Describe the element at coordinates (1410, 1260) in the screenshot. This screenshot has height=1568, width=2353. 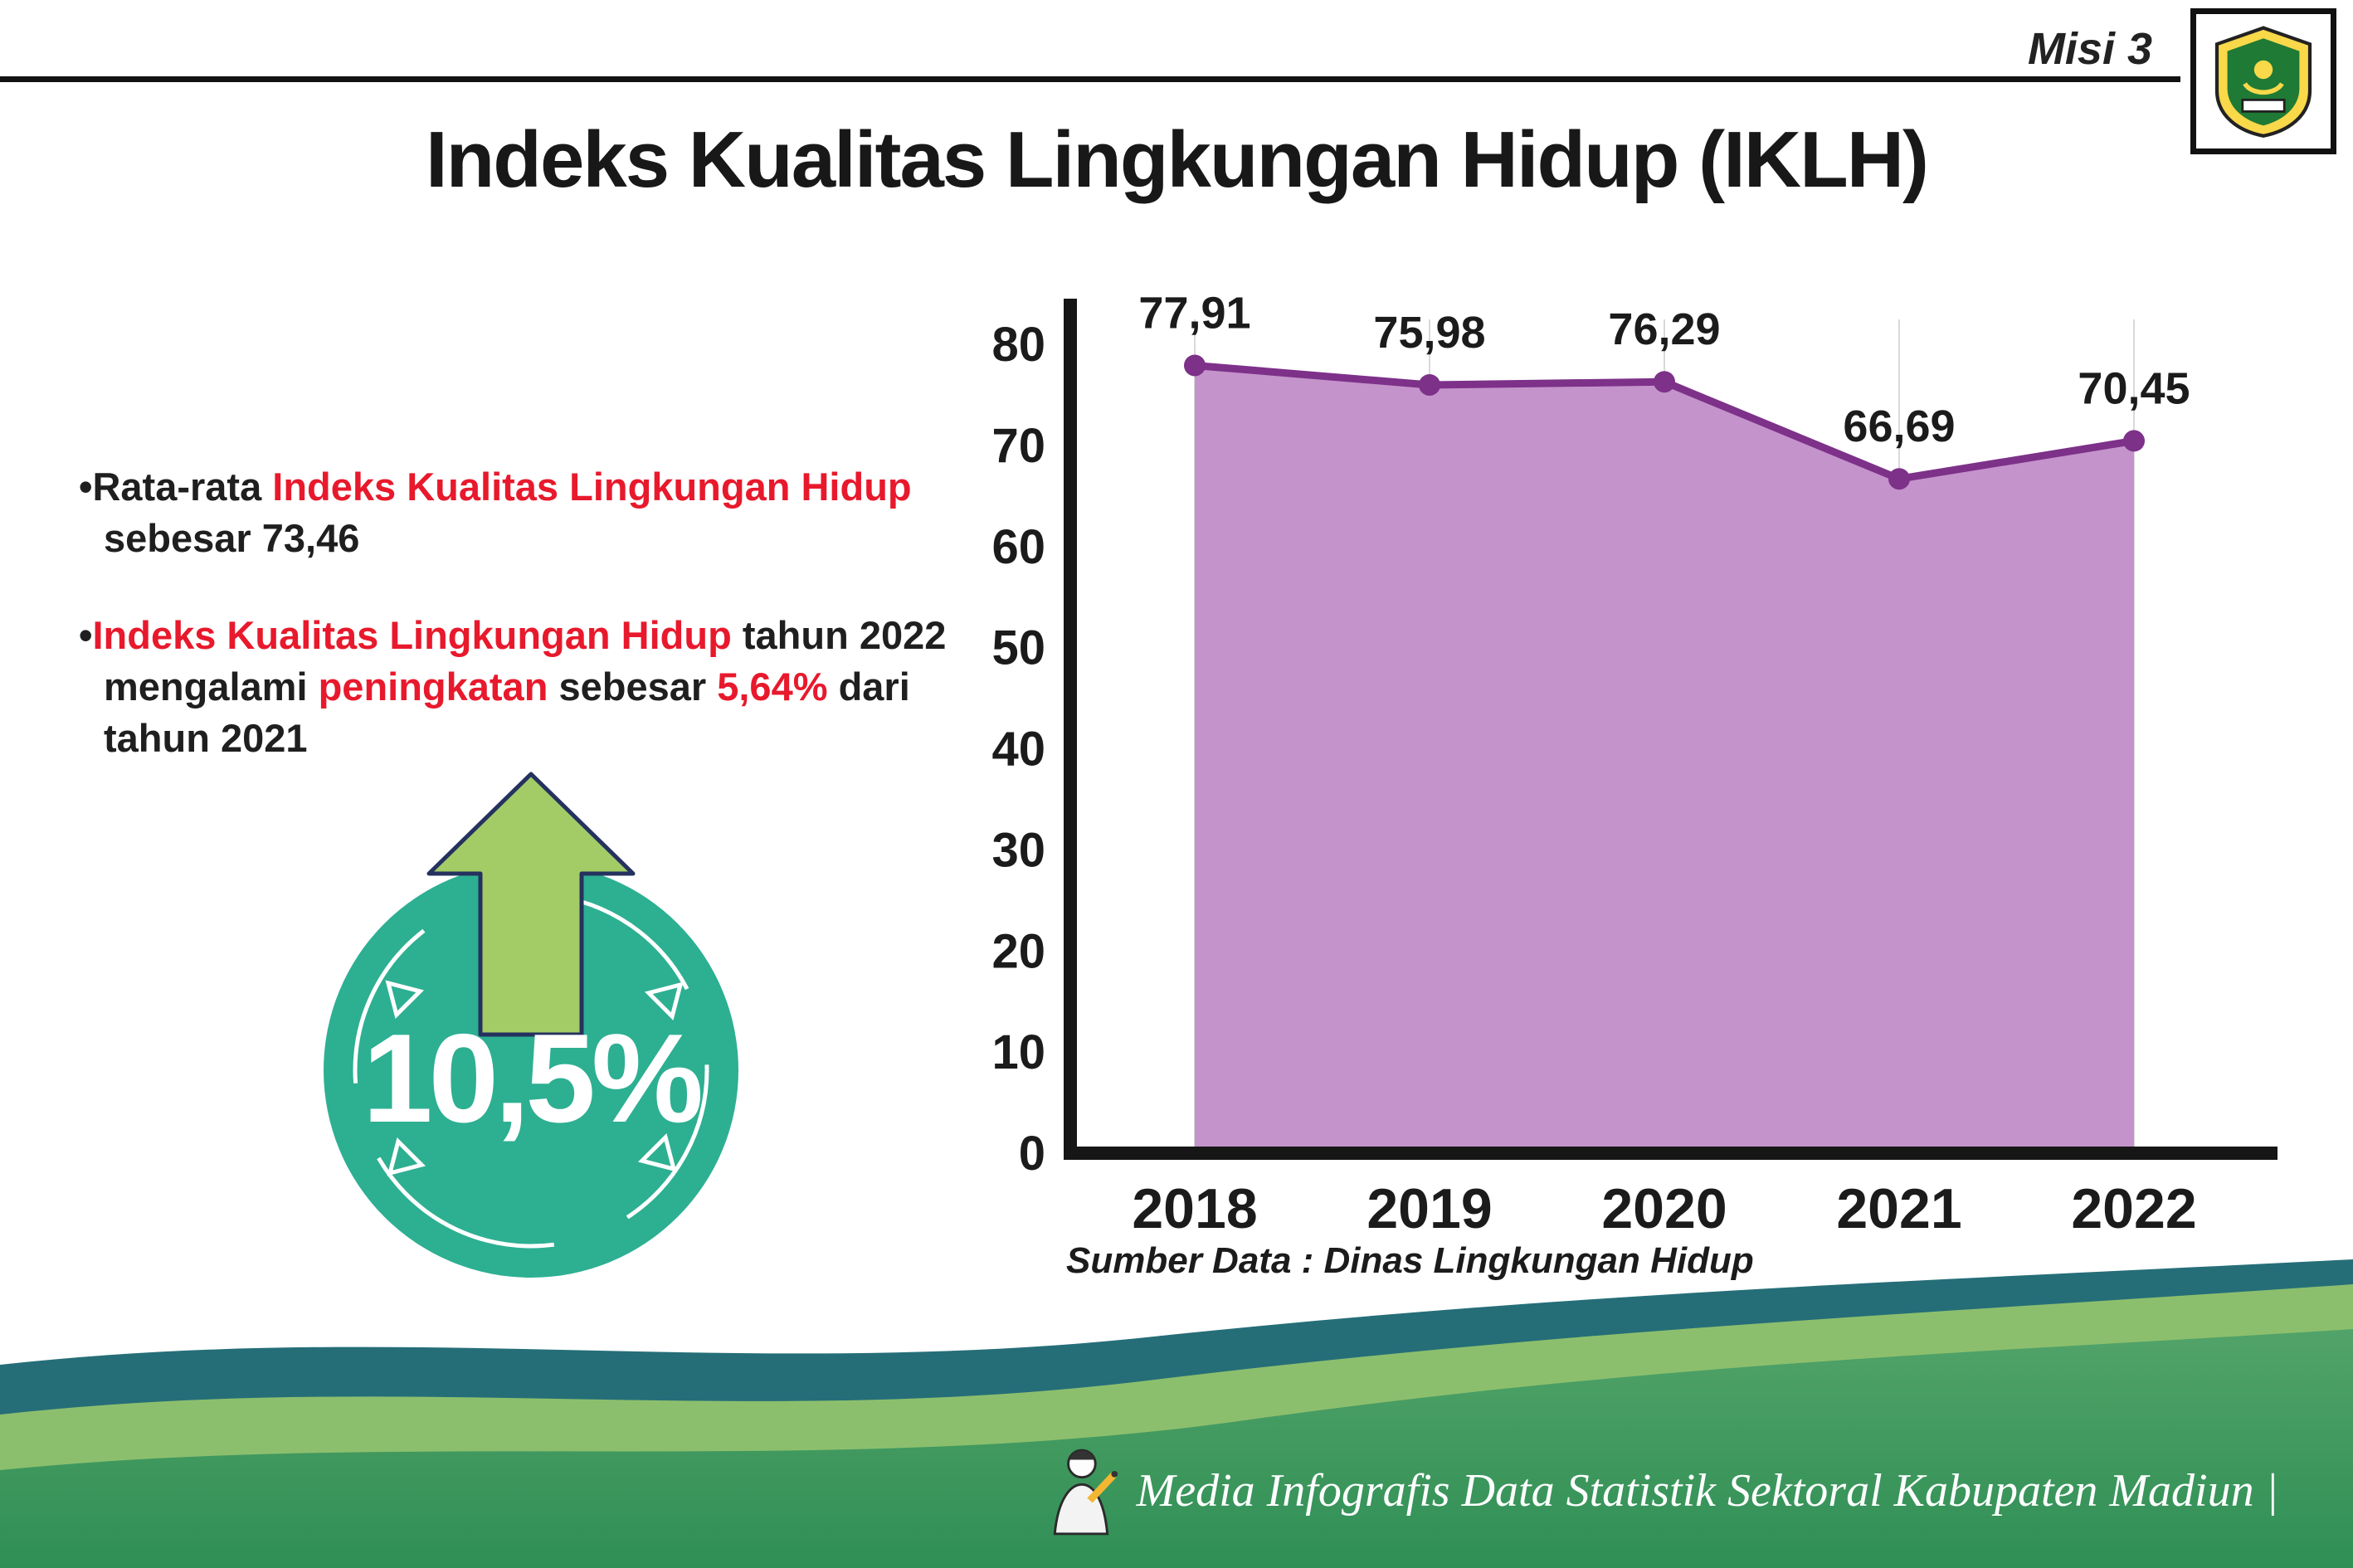
I see `data-source-label: Sumber Data : Dinas Lingkungan Hidup` at that location.